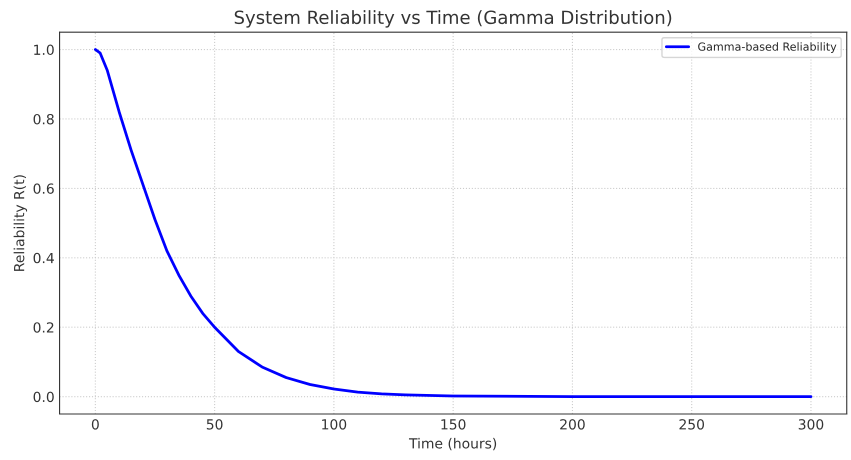  Describe the element at coordinates (452, 444) in the screenshot. I see `x-axis-title: Time (hours)` at that location.